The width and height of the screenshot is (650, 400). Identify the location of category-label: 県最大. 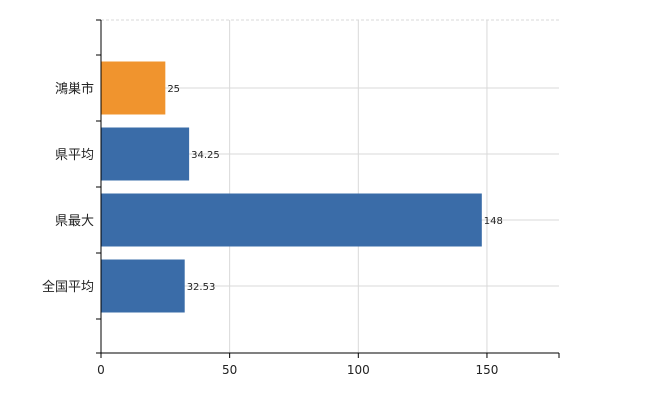
(74, 221).